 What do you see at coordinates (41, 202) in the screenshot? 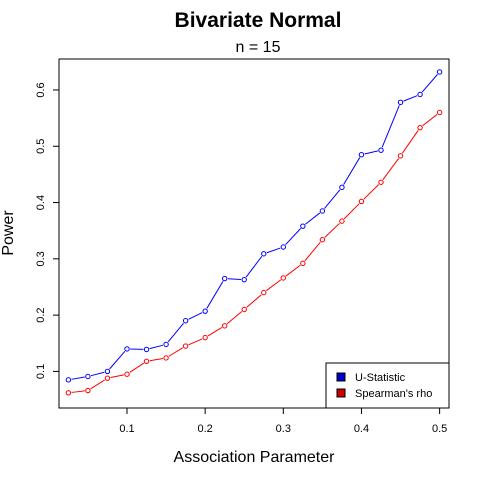
I see `y-tick-label: 0.4` at bounding box center [41, 202].